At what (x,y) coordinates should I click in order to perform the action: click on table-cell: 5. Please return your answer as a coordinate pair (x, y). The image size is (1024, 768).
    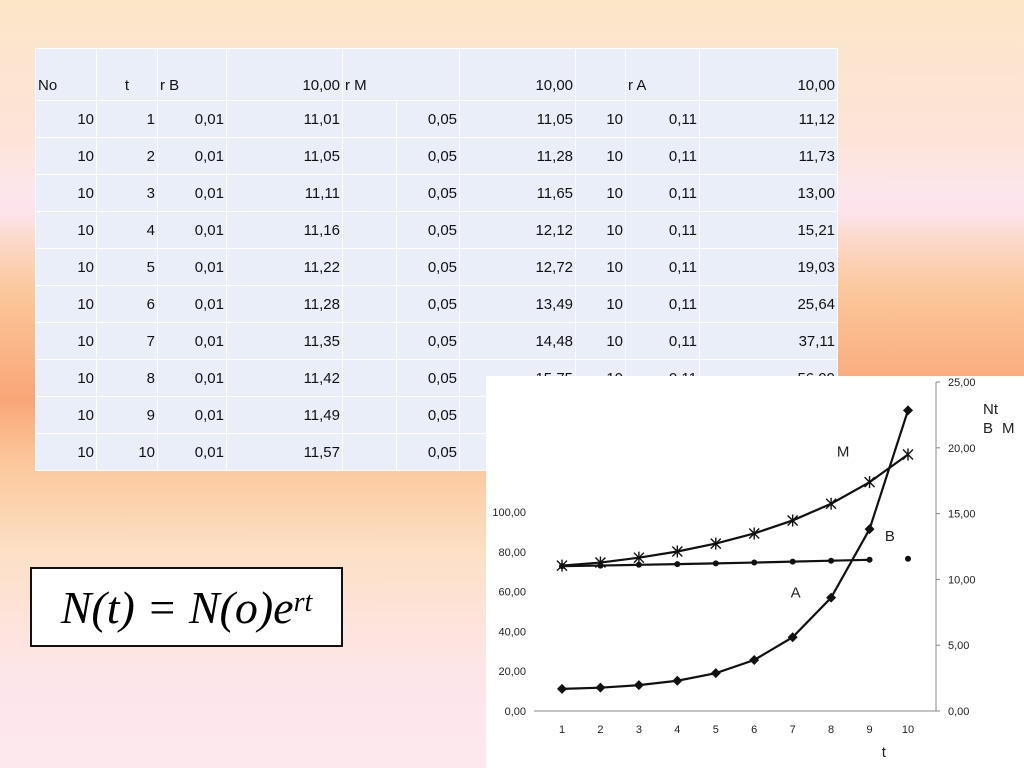
    Looking at the image, I should click on (127, 267).